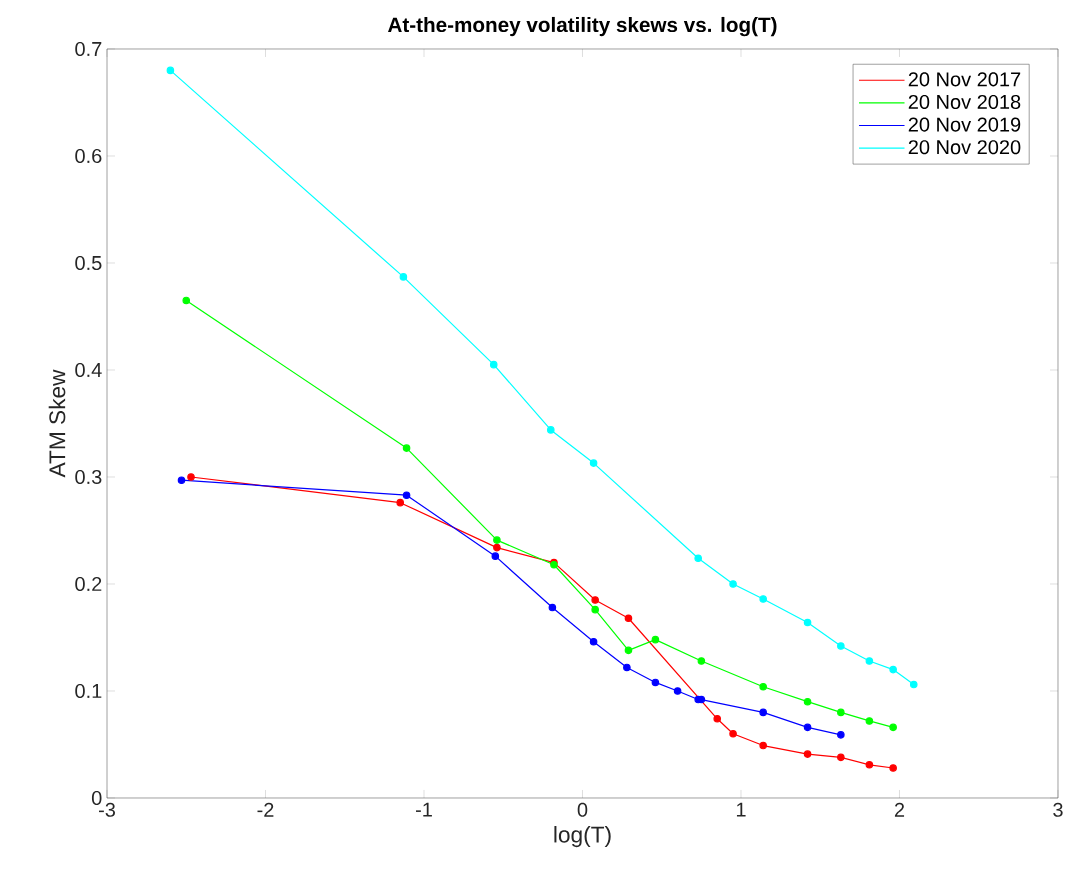 Image resolution: width=1071 pixels, height=896 pixels. Describe the element at coordinates (964, 124) in the screenshot. I see `legend-label: 20 Nov 2019` at that location.